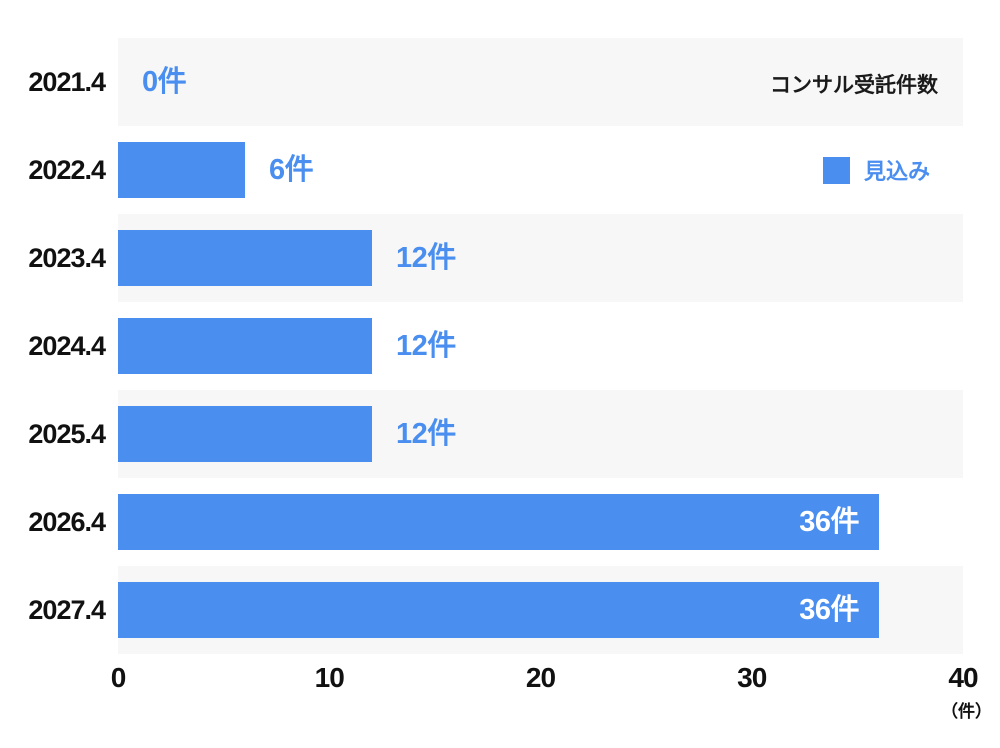  I want to click on x-tick-label: 0, so click(118, 677).